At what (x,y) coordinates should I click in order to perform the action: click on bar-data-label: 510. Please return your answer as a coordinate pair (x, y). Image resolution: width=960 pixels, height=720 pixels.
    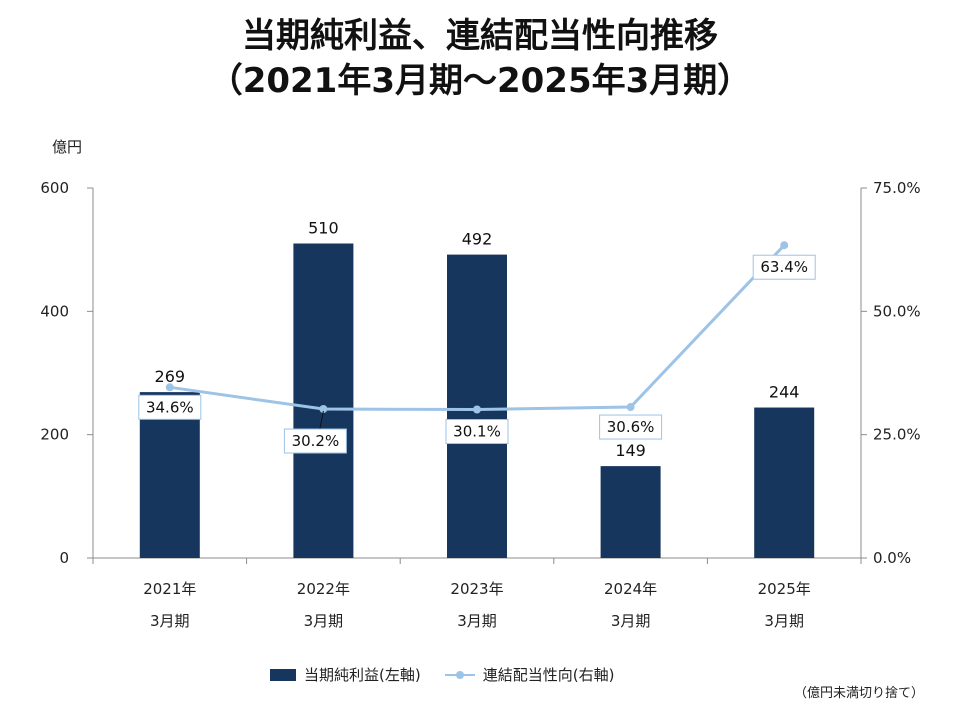
    Looking at the image, I should click on (323, 228).